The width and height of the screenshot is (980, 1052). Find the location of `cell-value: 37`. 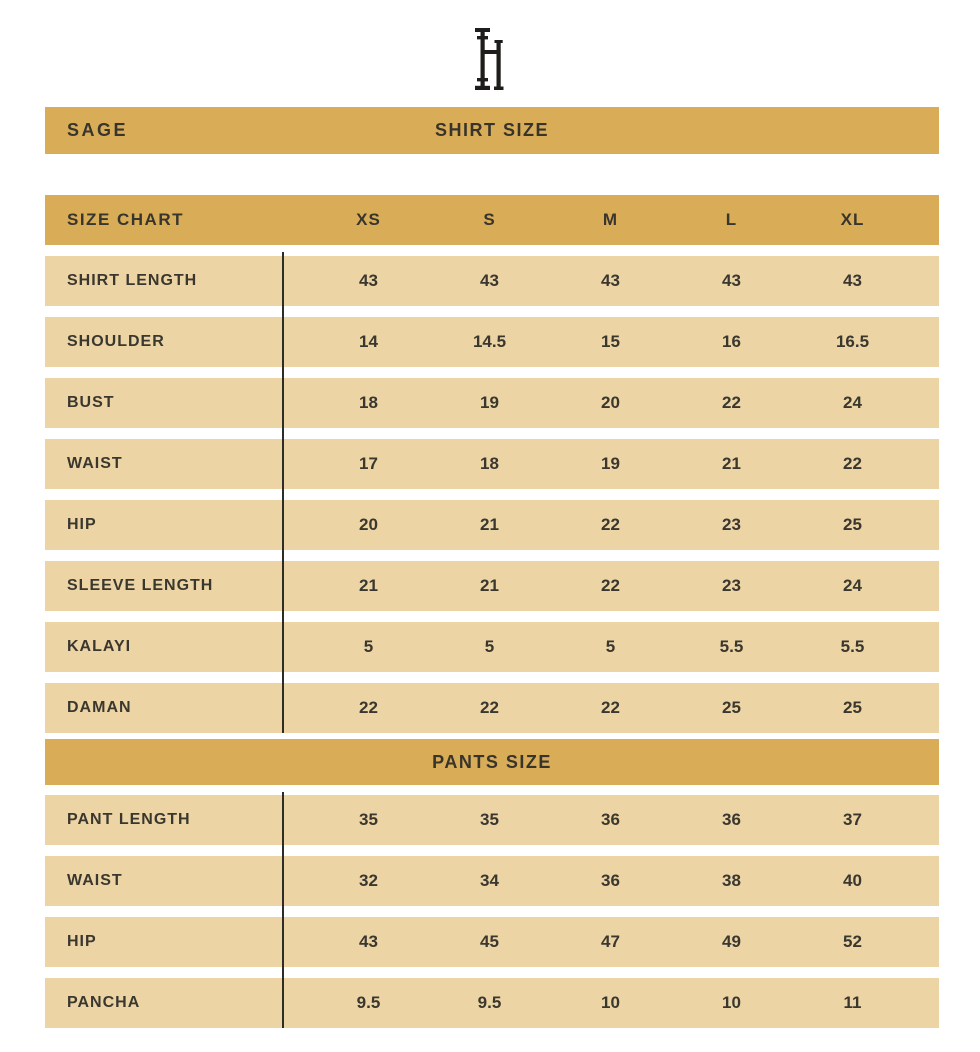

cell-value: 37 is located at coordinates (852, 819).